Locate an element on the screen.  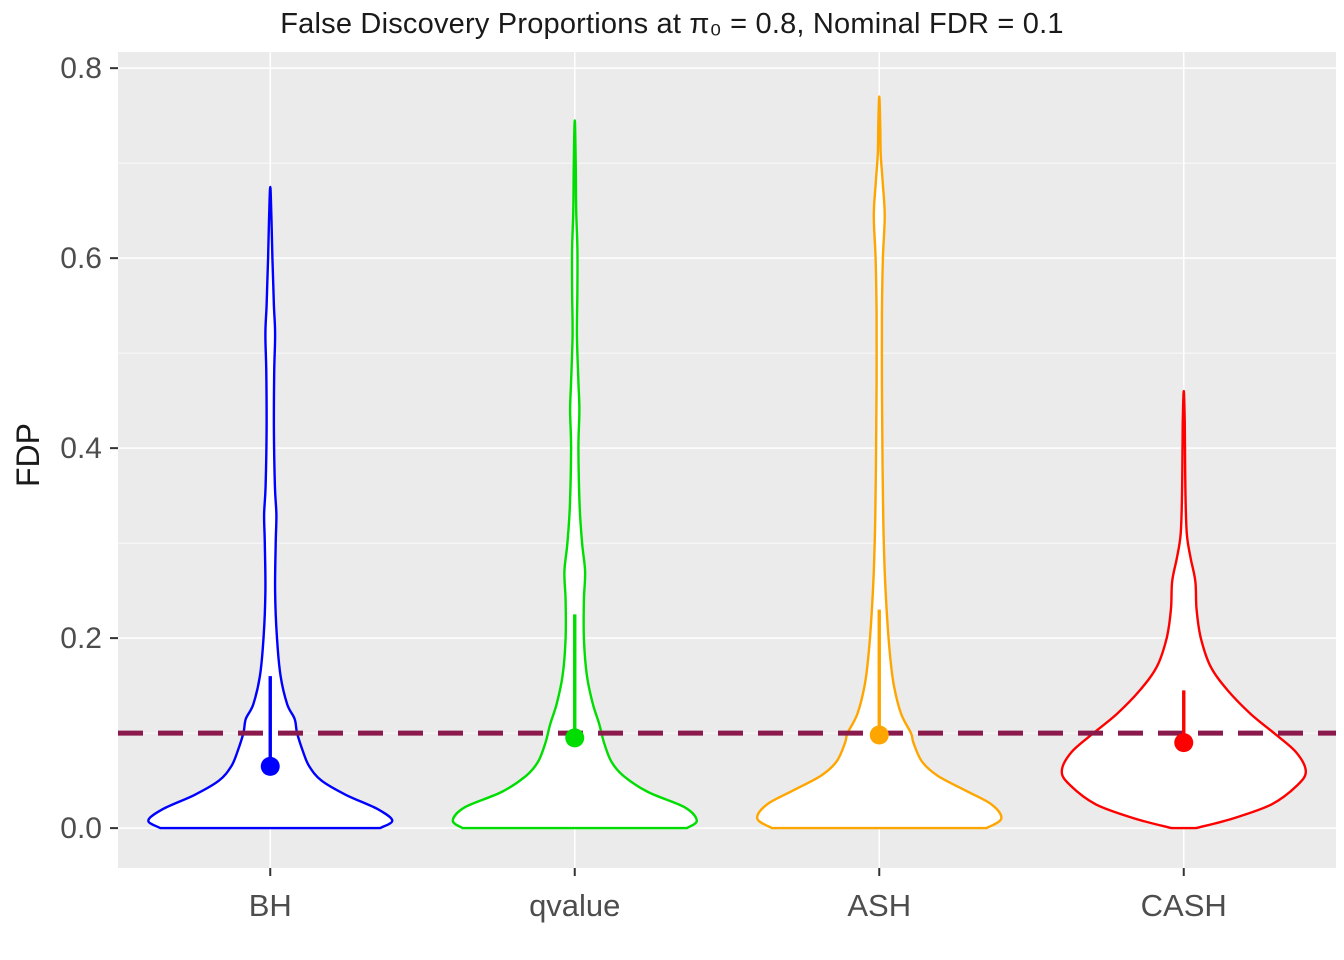
mean-point-CASH is located at coordinates (1184, 743).